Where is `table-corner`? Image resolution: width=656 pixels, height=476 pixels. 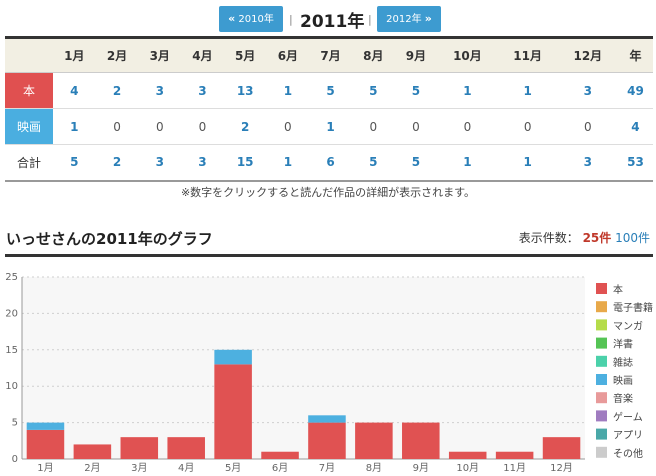 table-corner is located at coordinates (29, 54).